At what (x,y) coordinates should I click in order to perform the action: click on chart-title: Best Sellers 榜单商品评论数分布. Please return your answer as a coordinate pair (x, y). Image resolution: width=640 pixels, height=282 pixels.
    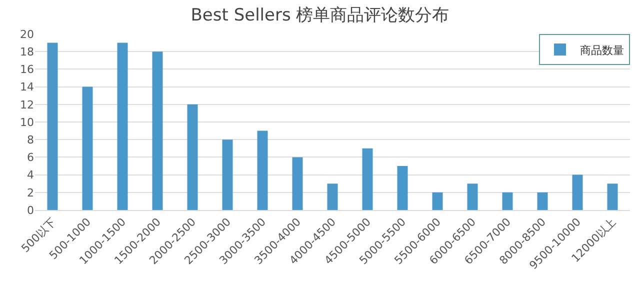
    Looking at the image, I should click on (320, 15).